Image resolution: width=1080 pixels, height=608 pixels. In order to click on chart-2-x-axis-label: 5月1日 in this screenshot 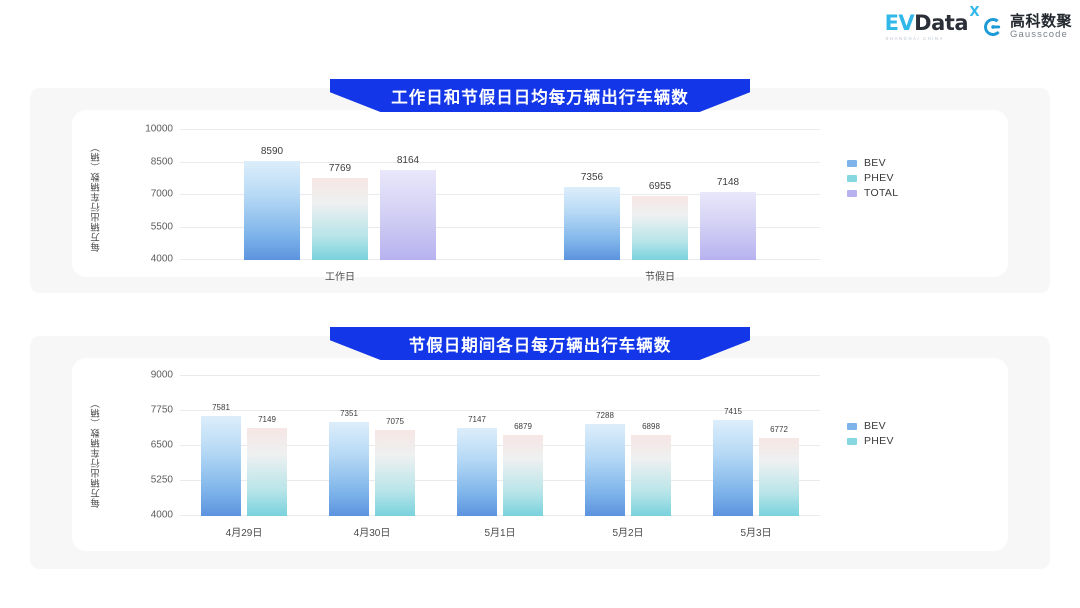, I will do `click(500, 533)`.